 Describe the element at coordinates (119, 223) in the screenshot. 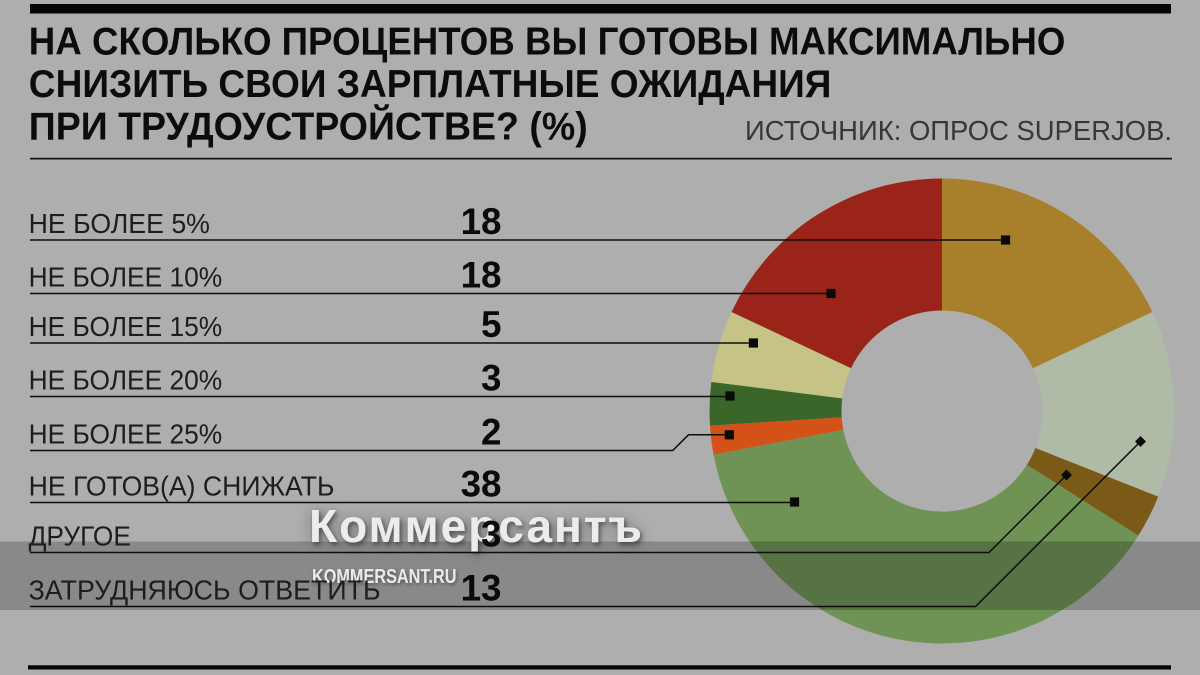

I see `svg-text: НЕ БОЛЕЕ 5%` at that location.